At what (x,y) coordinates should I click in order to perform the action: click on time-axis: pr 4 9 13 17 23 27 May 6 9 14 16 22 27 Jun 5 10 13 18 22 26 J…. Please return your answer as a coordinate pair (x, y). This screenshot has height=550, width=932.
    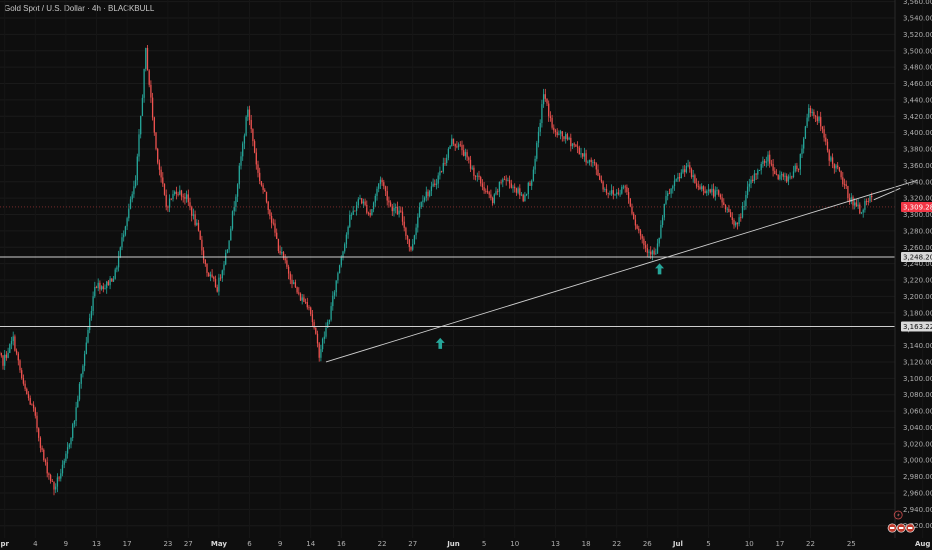
    Looking at the image, I should click on (466, 544).